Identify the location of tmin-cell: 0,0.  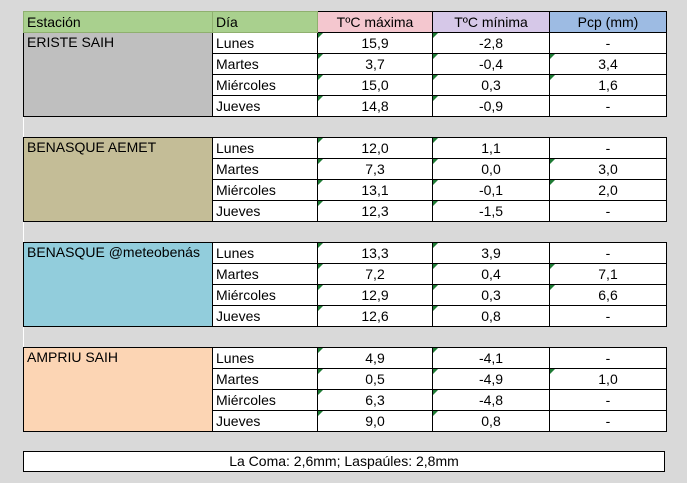
(491, 169).